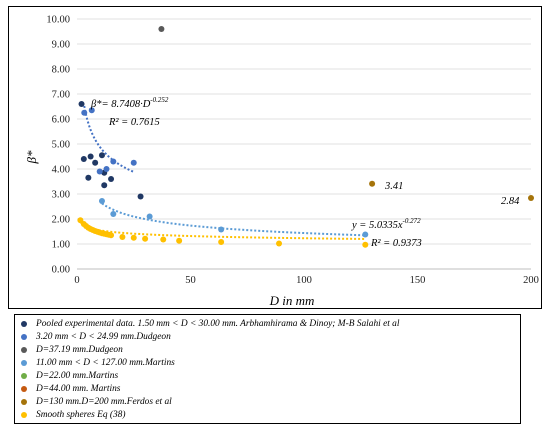 The width and height of the screenshot is (550, 429). Describe the element at coordinates (105, 362) in the screenshot. I see `legend-label: 11.00 mm < D < 127.00 mm.Martins` at that location.